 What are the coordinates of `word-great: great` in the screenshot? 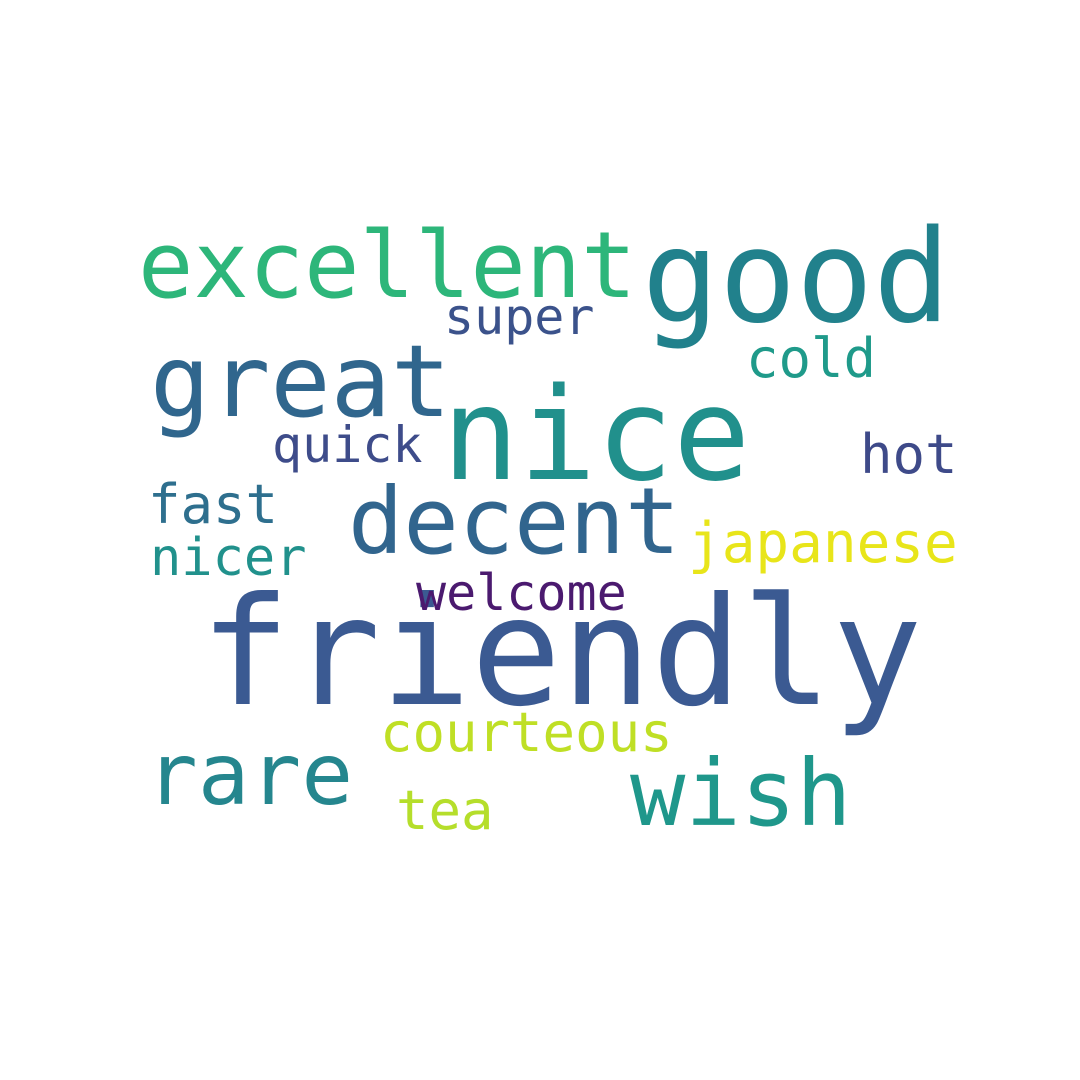 It's located at (301, 381).